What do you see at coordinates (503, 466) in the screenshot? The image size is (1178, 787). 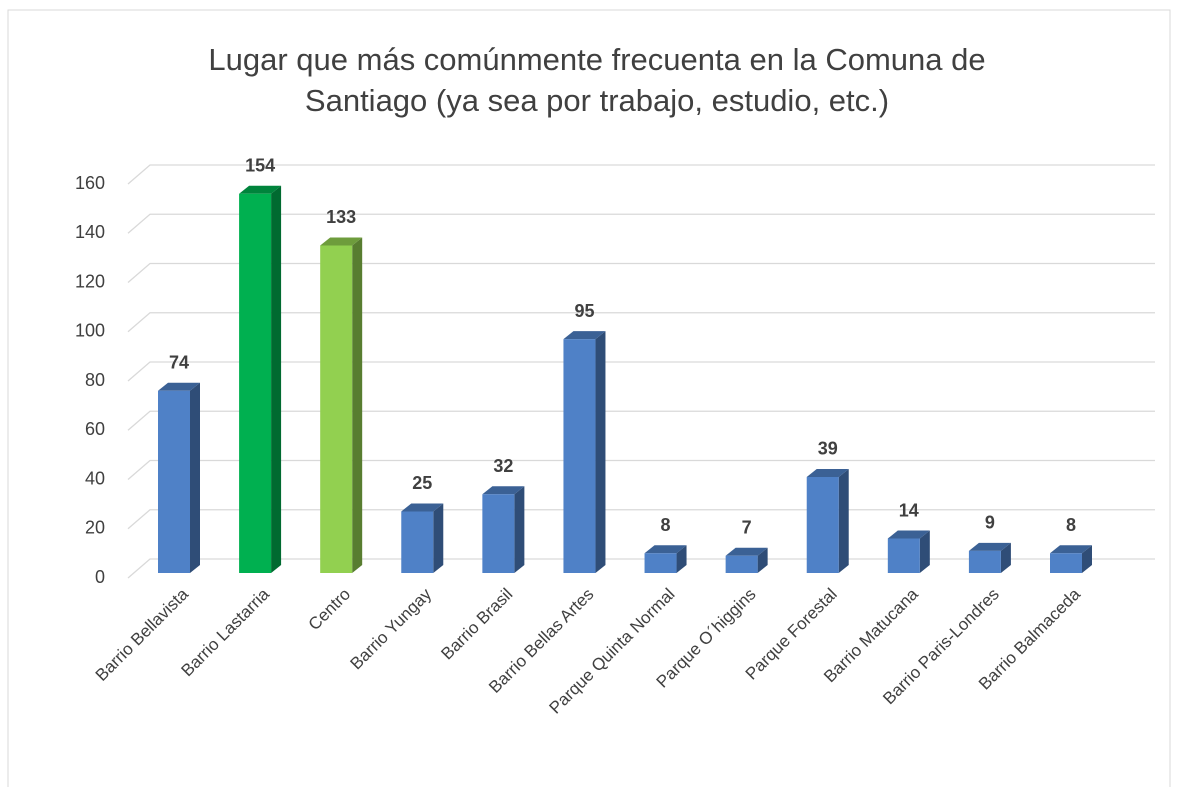 I see `value-label: 32` at bounding box center [503, 466].